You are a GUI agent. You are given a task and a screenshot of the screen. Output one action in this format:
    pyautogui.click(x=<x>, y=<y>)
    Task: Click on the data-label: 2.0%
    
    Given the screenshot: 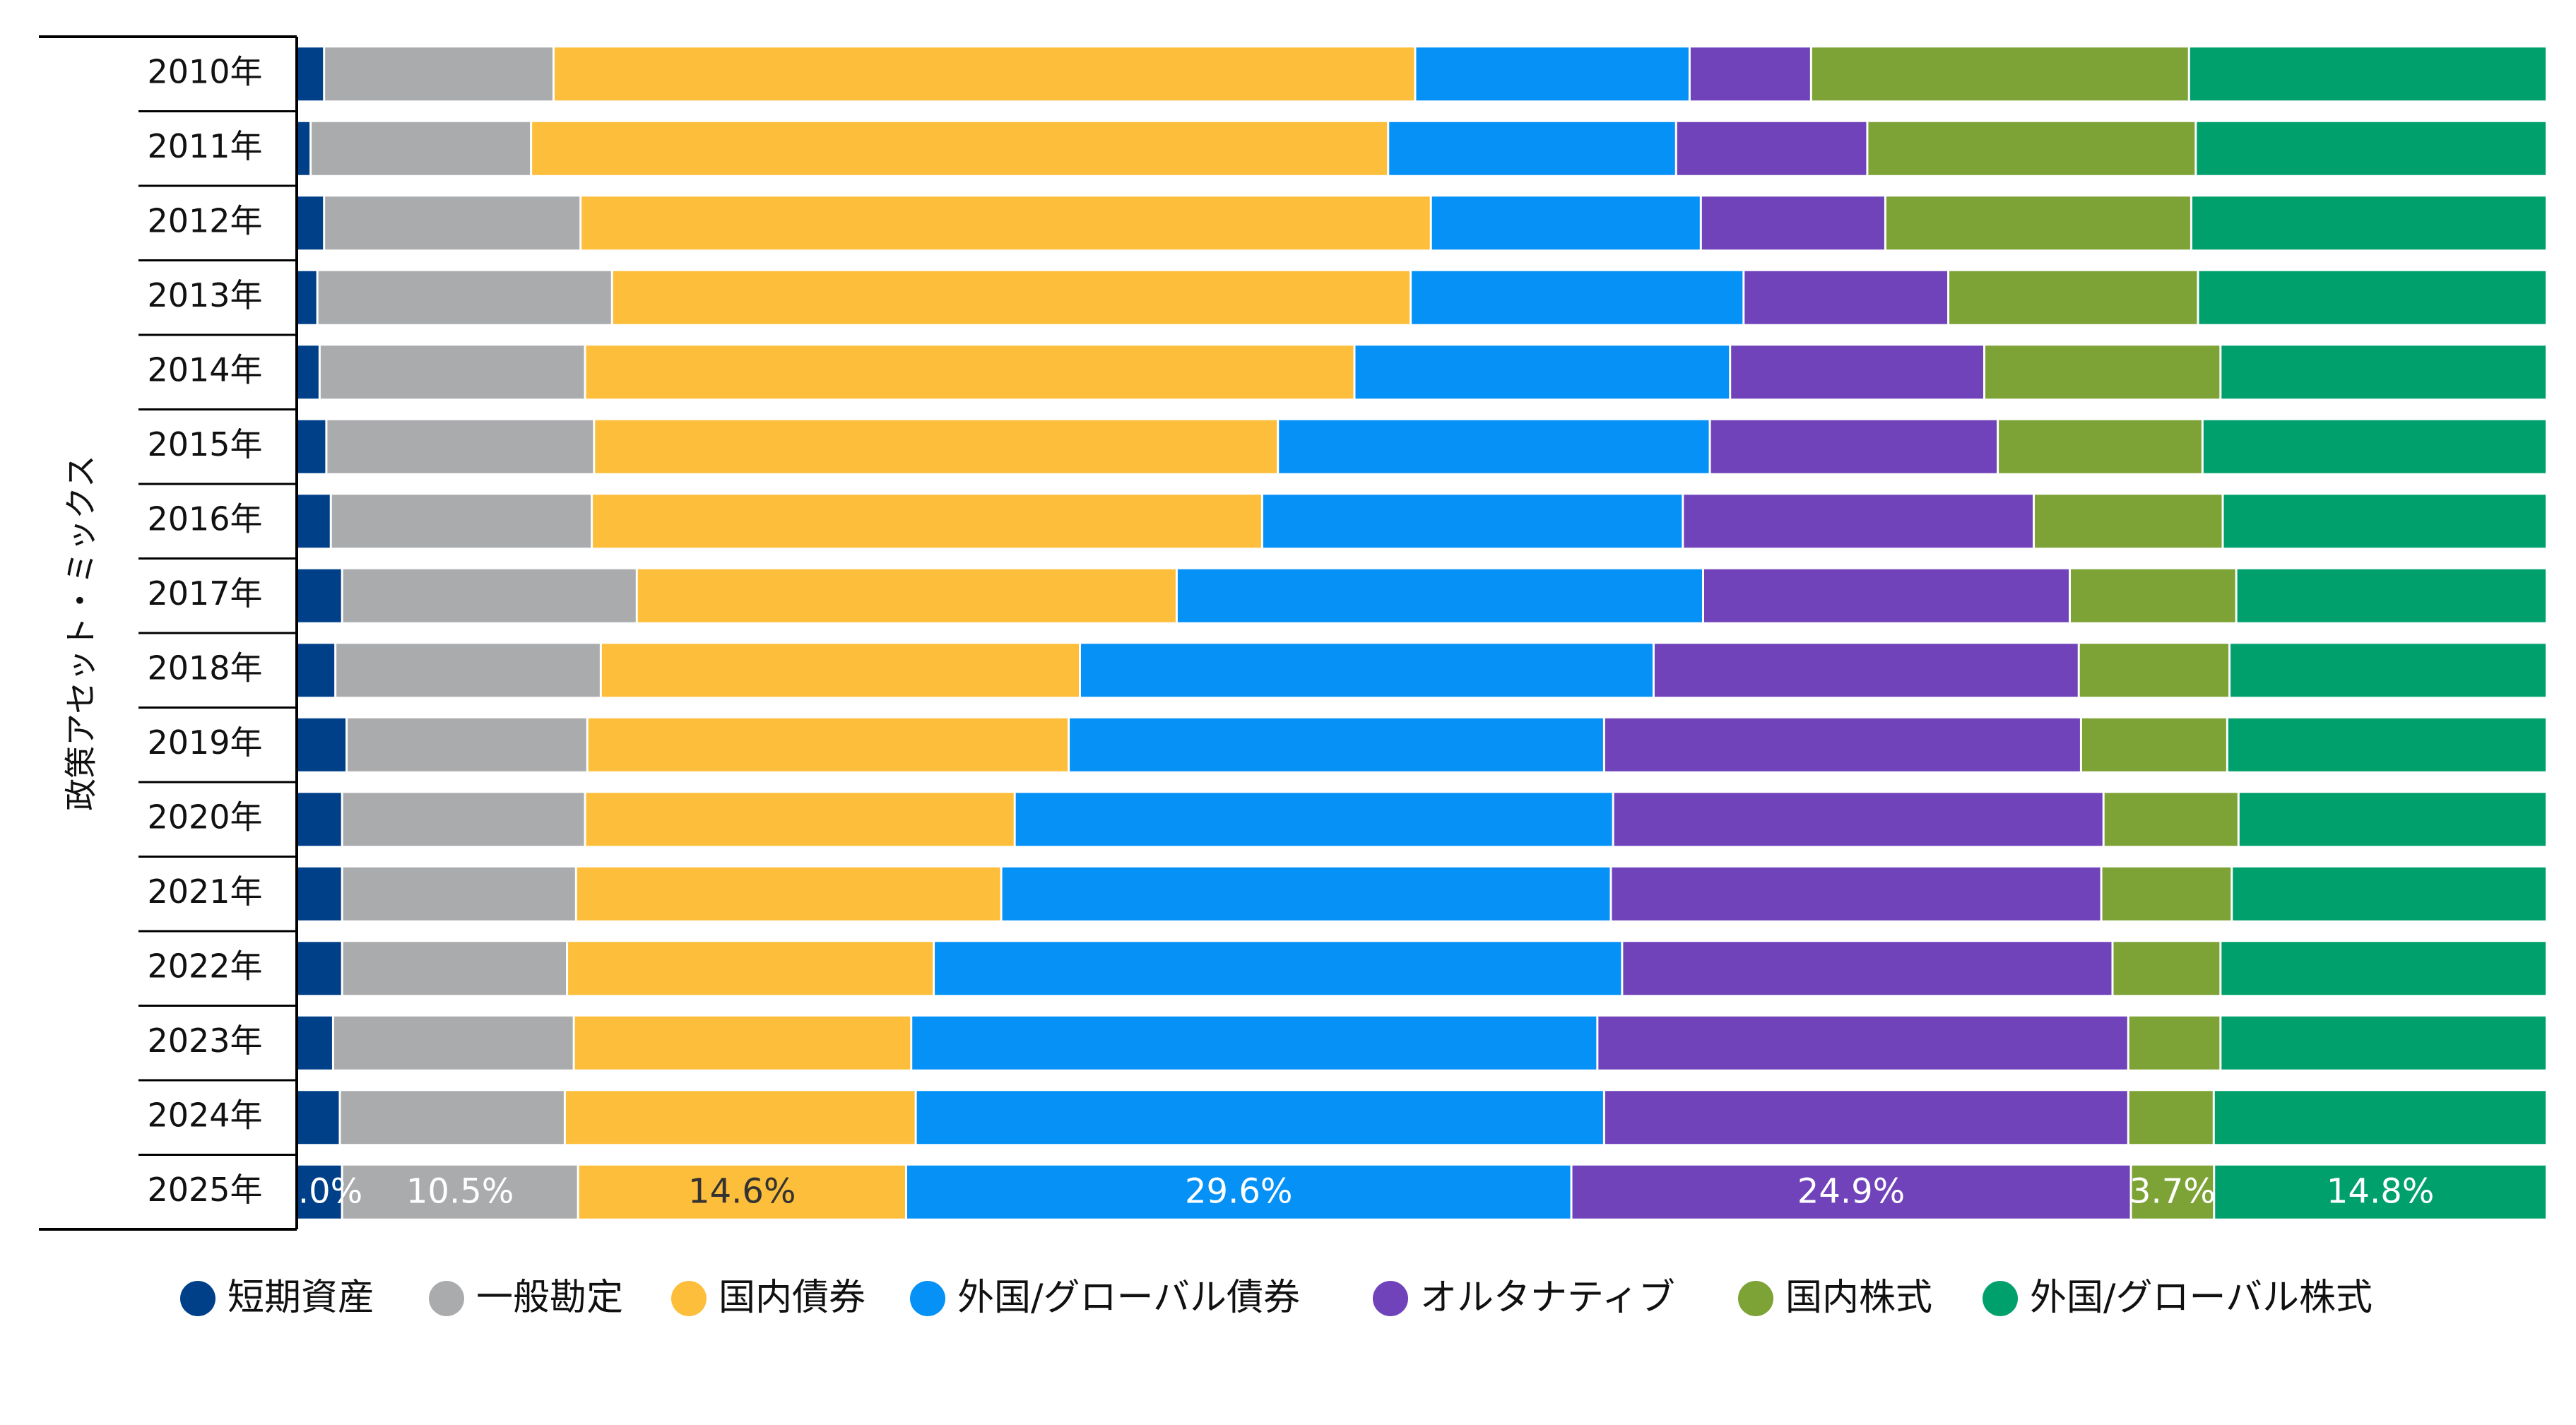 What is the action you would take?
    pyautogui.click(x=319, y=1191)
    